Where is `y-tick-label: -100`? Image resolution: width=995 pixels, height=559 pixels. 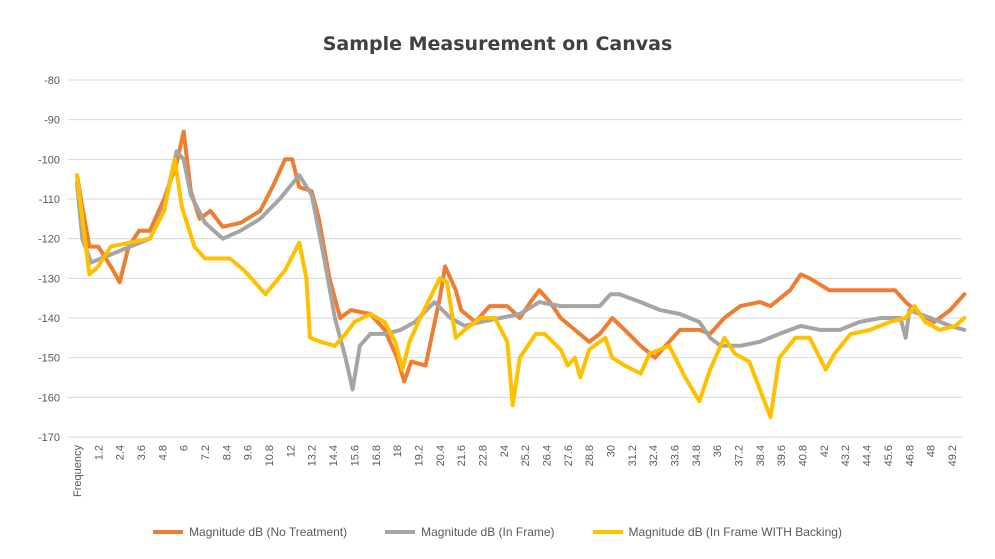
y-tick-label: -100 is located at coordinates (49, 160).